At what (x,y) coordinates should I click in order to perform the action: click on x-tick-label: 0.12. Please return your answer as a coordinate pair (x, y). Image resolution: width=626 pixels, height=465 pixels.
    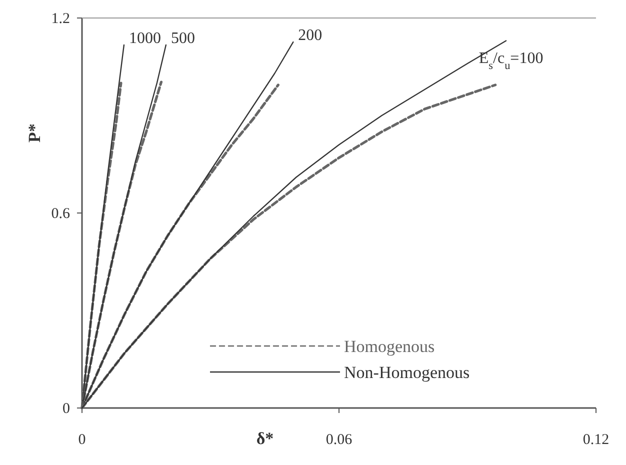
    Looking at the image, I should click on (596, 440).